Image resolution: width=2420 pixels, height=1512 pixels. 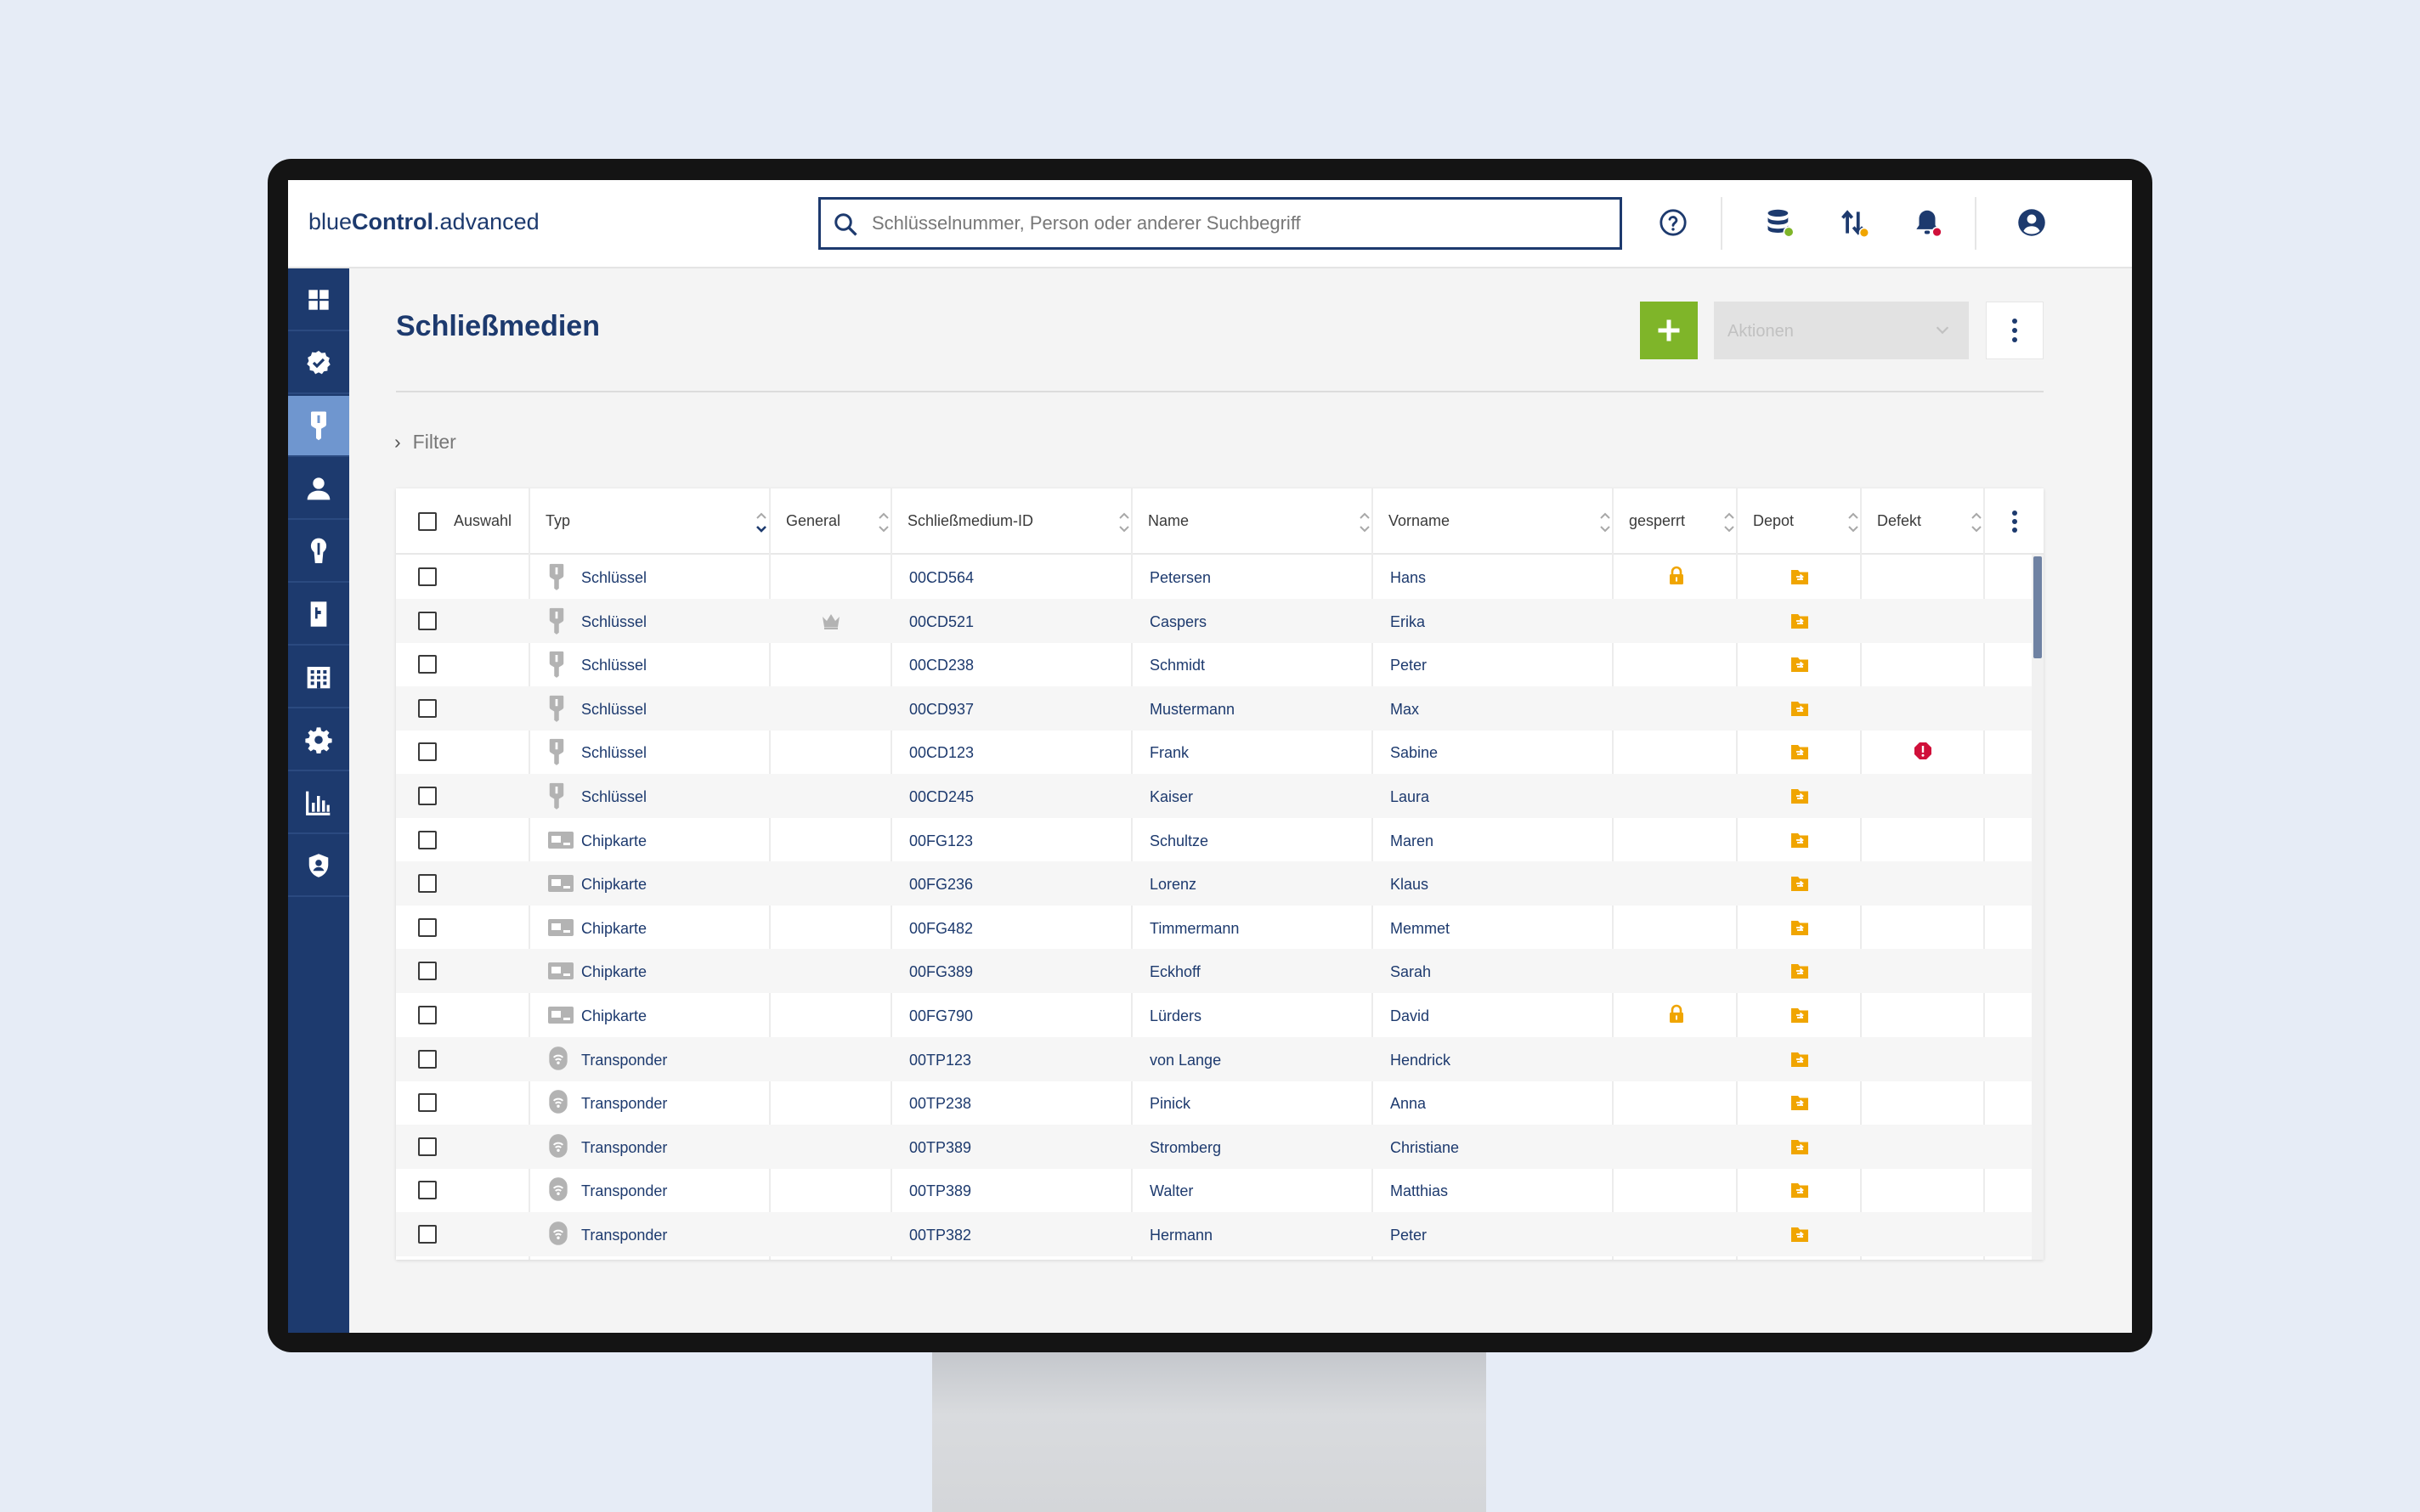 I want to click on add-button, so click(x=1669, y=330).